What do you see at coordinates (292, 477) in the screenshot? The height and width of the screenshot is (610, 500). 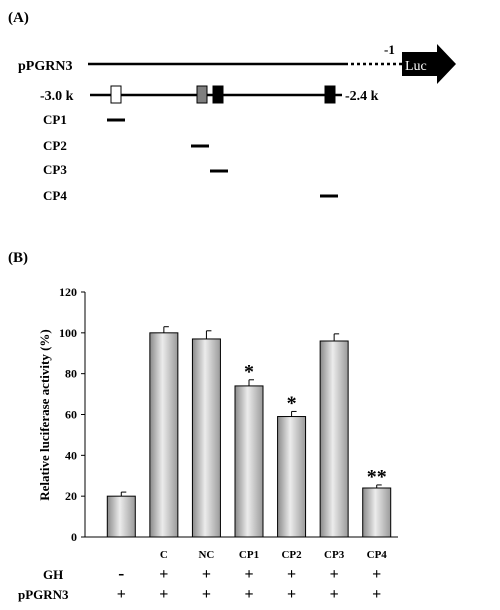 I see `bar-cp2` at bounding box center [292, 477].